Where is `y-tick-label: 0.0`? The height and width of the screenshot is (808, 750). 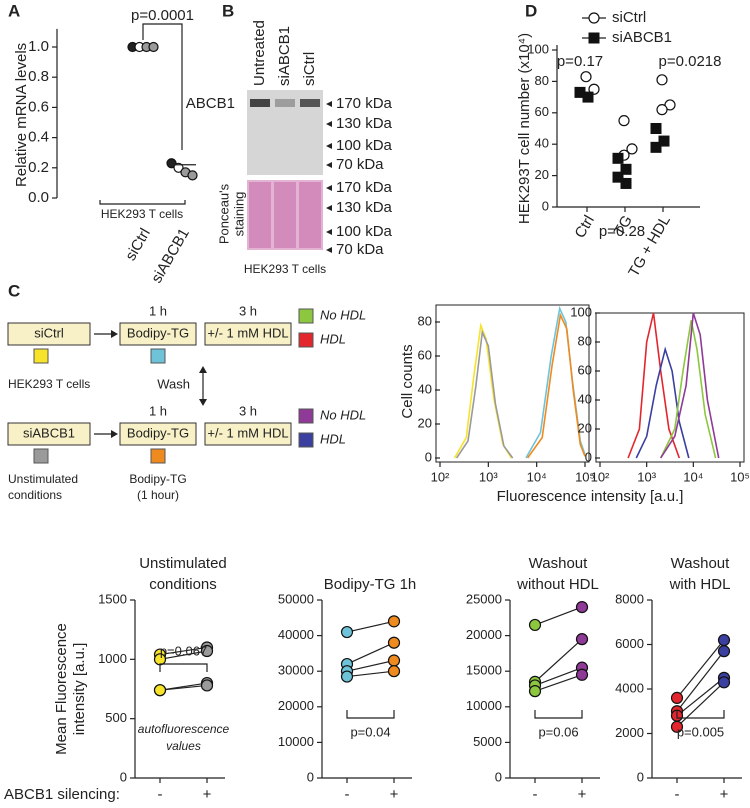
y-tick-label: 0.0 is located at coordinates (38, 197).